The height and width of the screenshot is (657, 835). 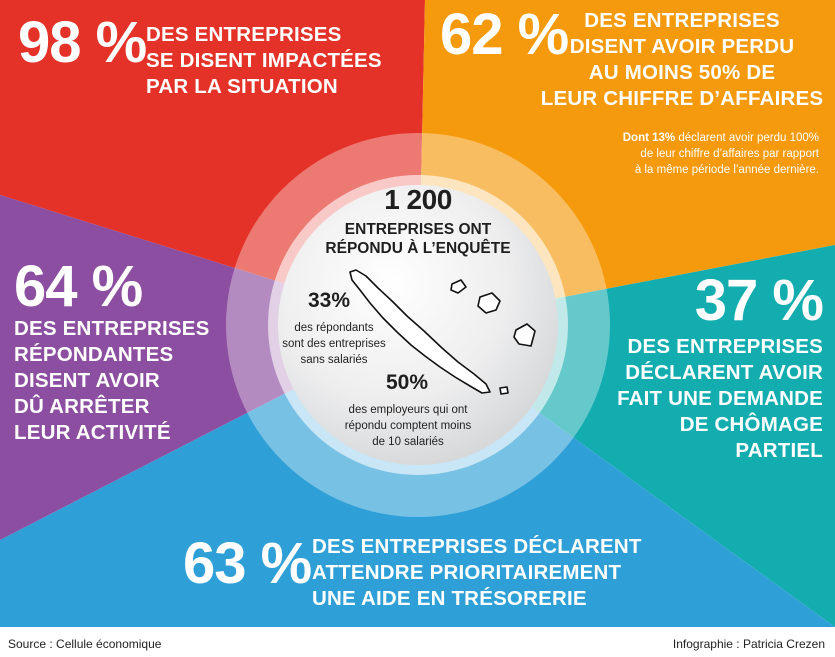 What do you see at coordinates (418, 229) in the screenshot?
I see `text-line: ENTREPRISES ONT` at bounding box center [418, 229].